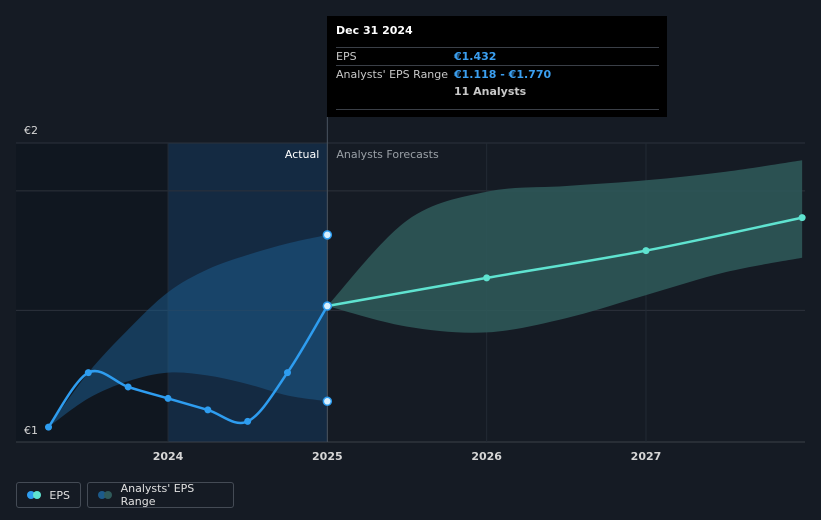  I want to click on eps-legend-icon, so click(34, 495).